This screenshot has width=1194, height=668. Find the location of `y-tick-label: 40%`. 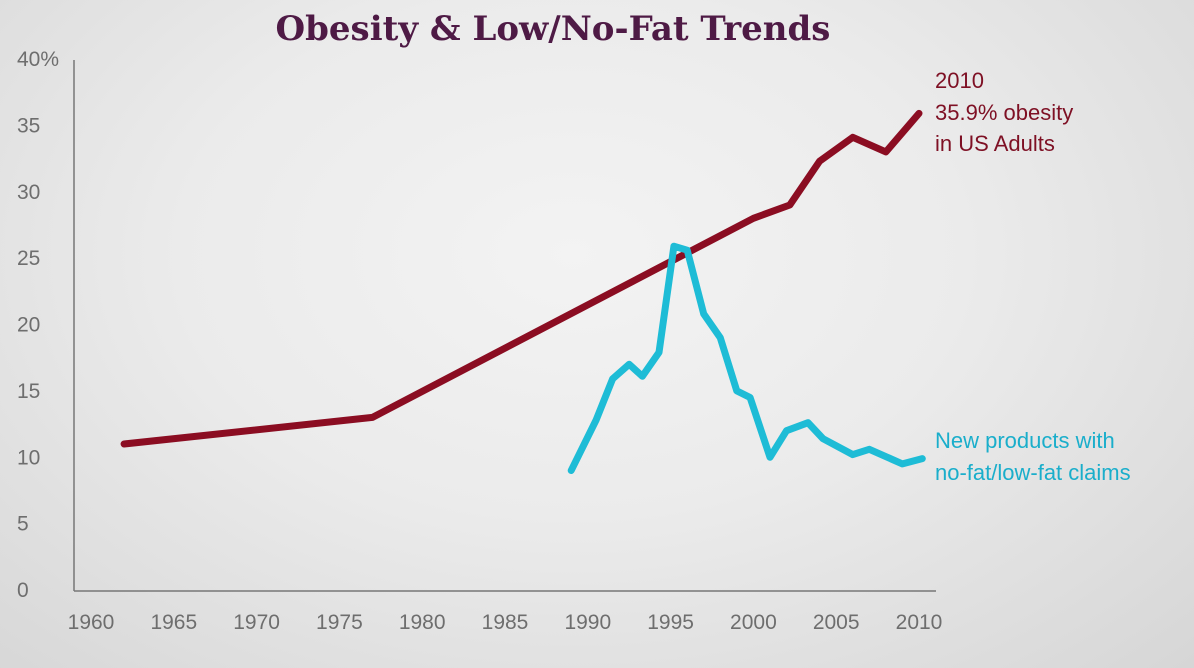

y-tick-label: 40% is located at coordinates (38, 59).